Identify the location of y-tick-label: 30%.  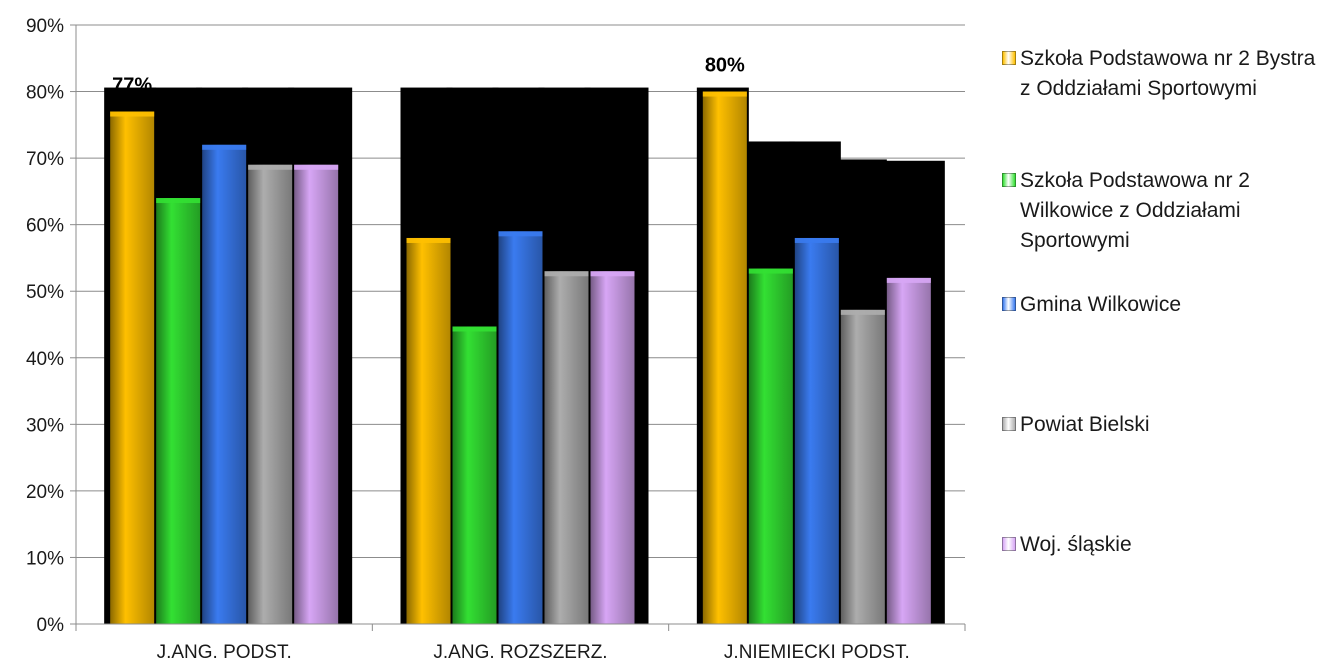
(45, 425).